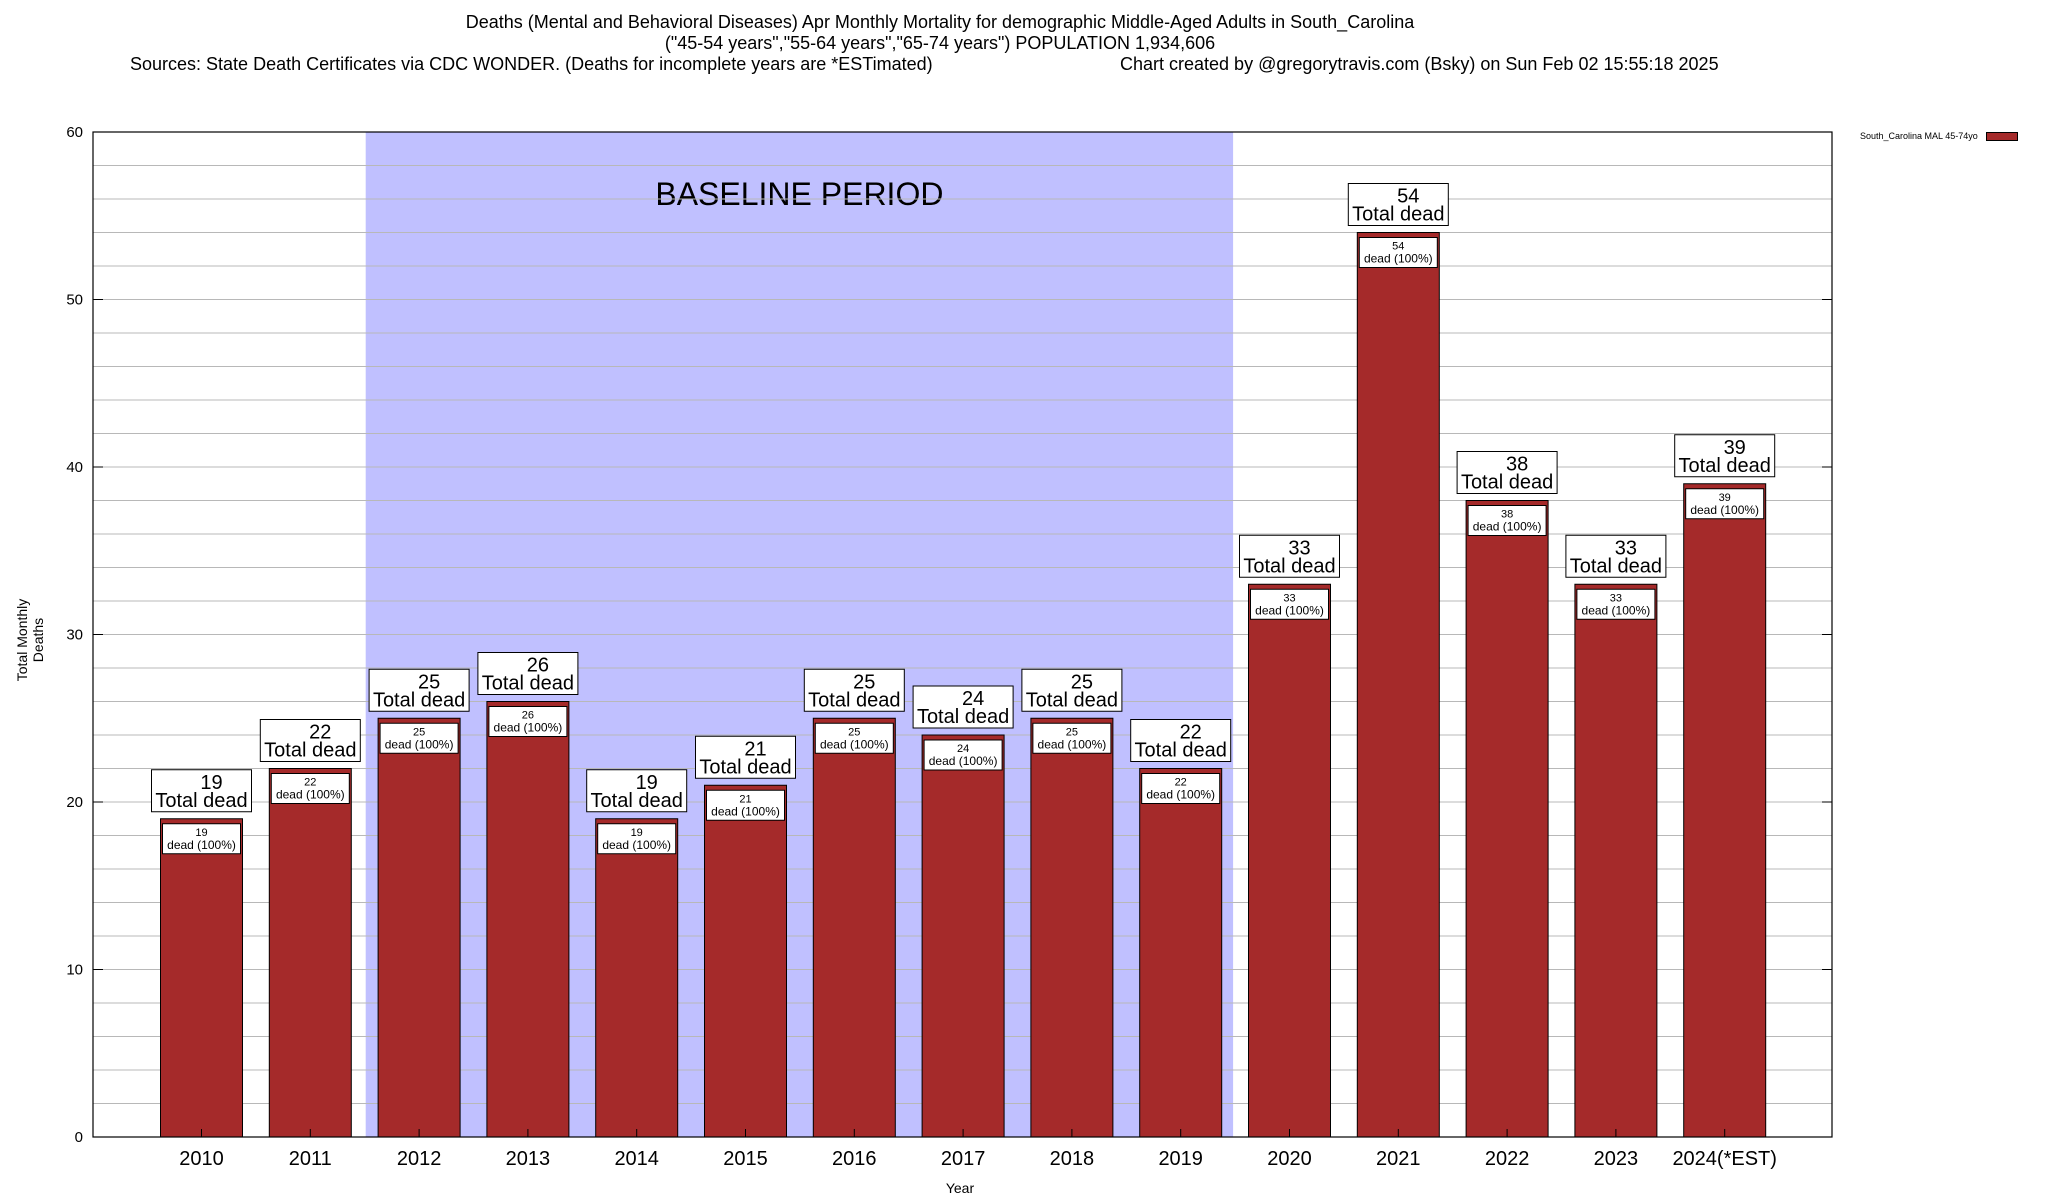  What do you see at coordinates (1408, 197) in the screenshot?
I see `total-value-label: 54` at bounding box center [1408, 197].